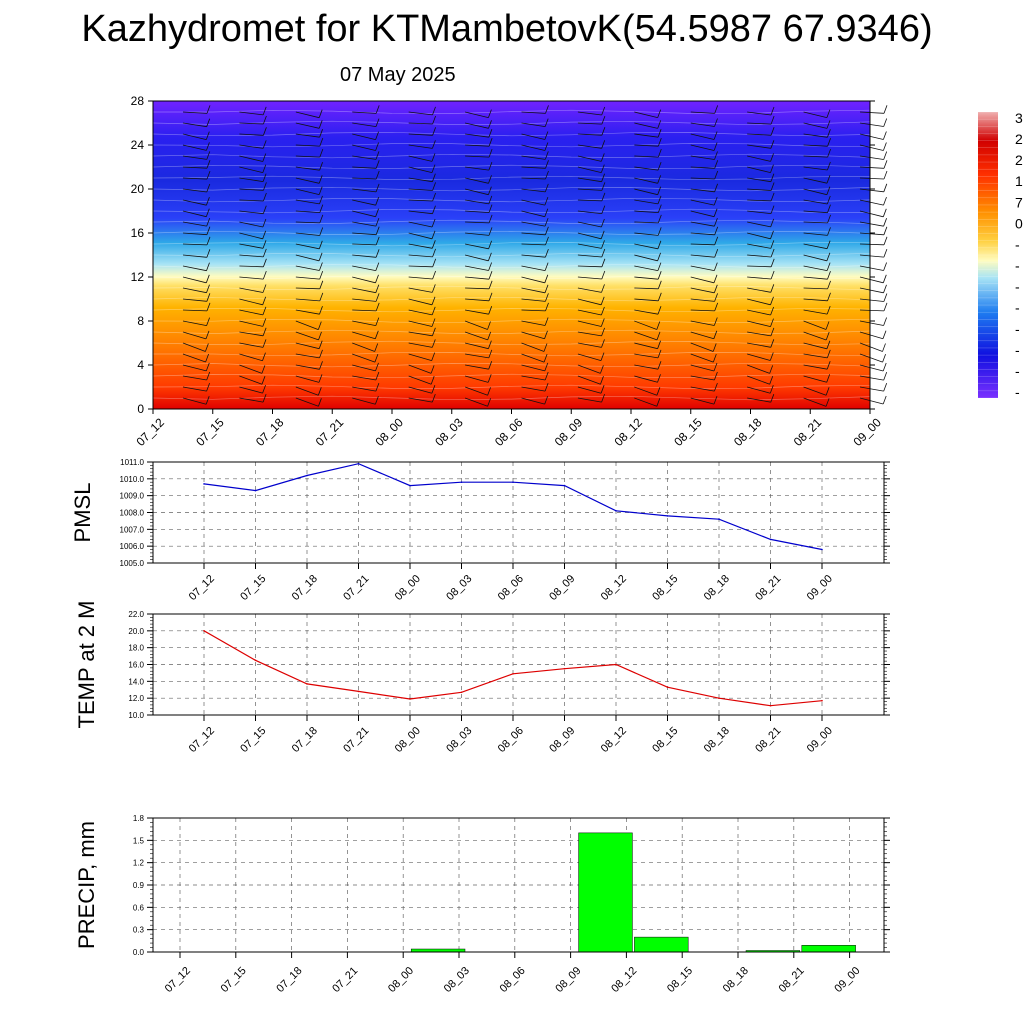  I want to click on colorbar-label: -, so click(1017, 392).